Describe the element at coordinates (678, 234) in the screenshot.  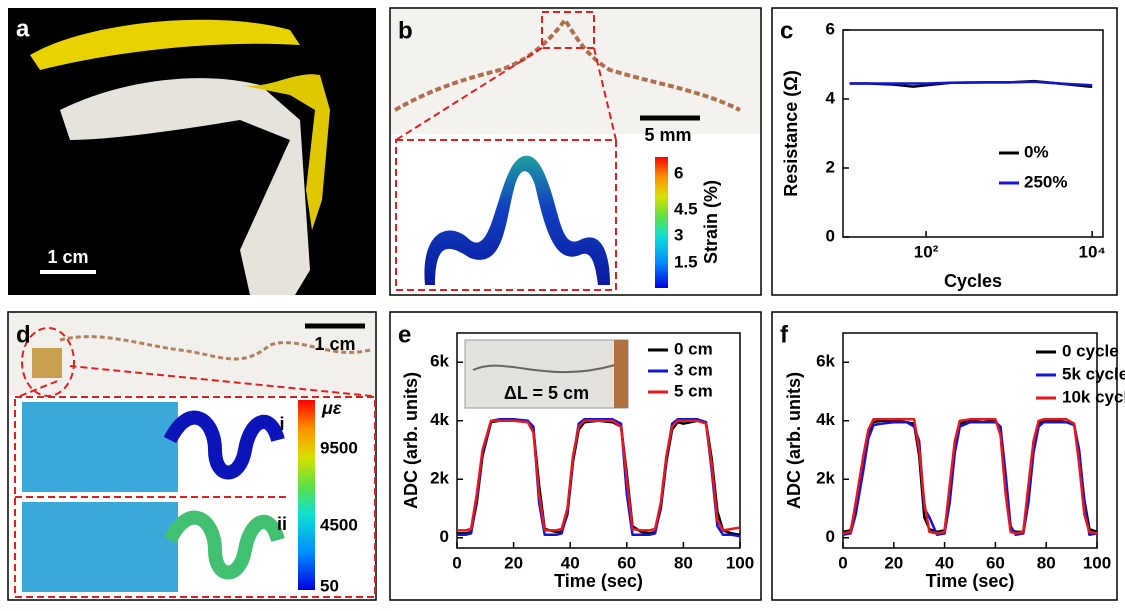
I see `colorbar-tick: 3` at that location.